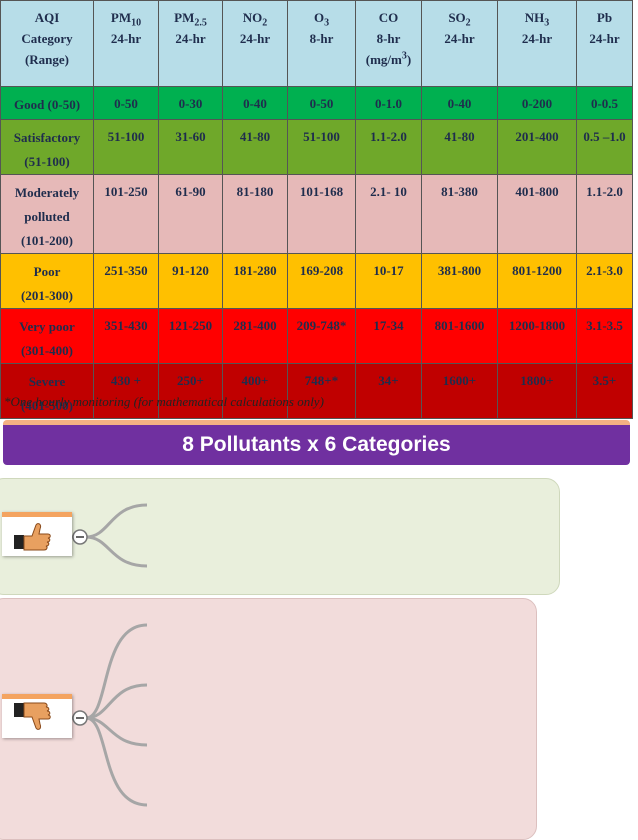  What do you see at coordinates (409, 59) in the screenshot?
I see `unit: )` at bounding box center [409, 59].